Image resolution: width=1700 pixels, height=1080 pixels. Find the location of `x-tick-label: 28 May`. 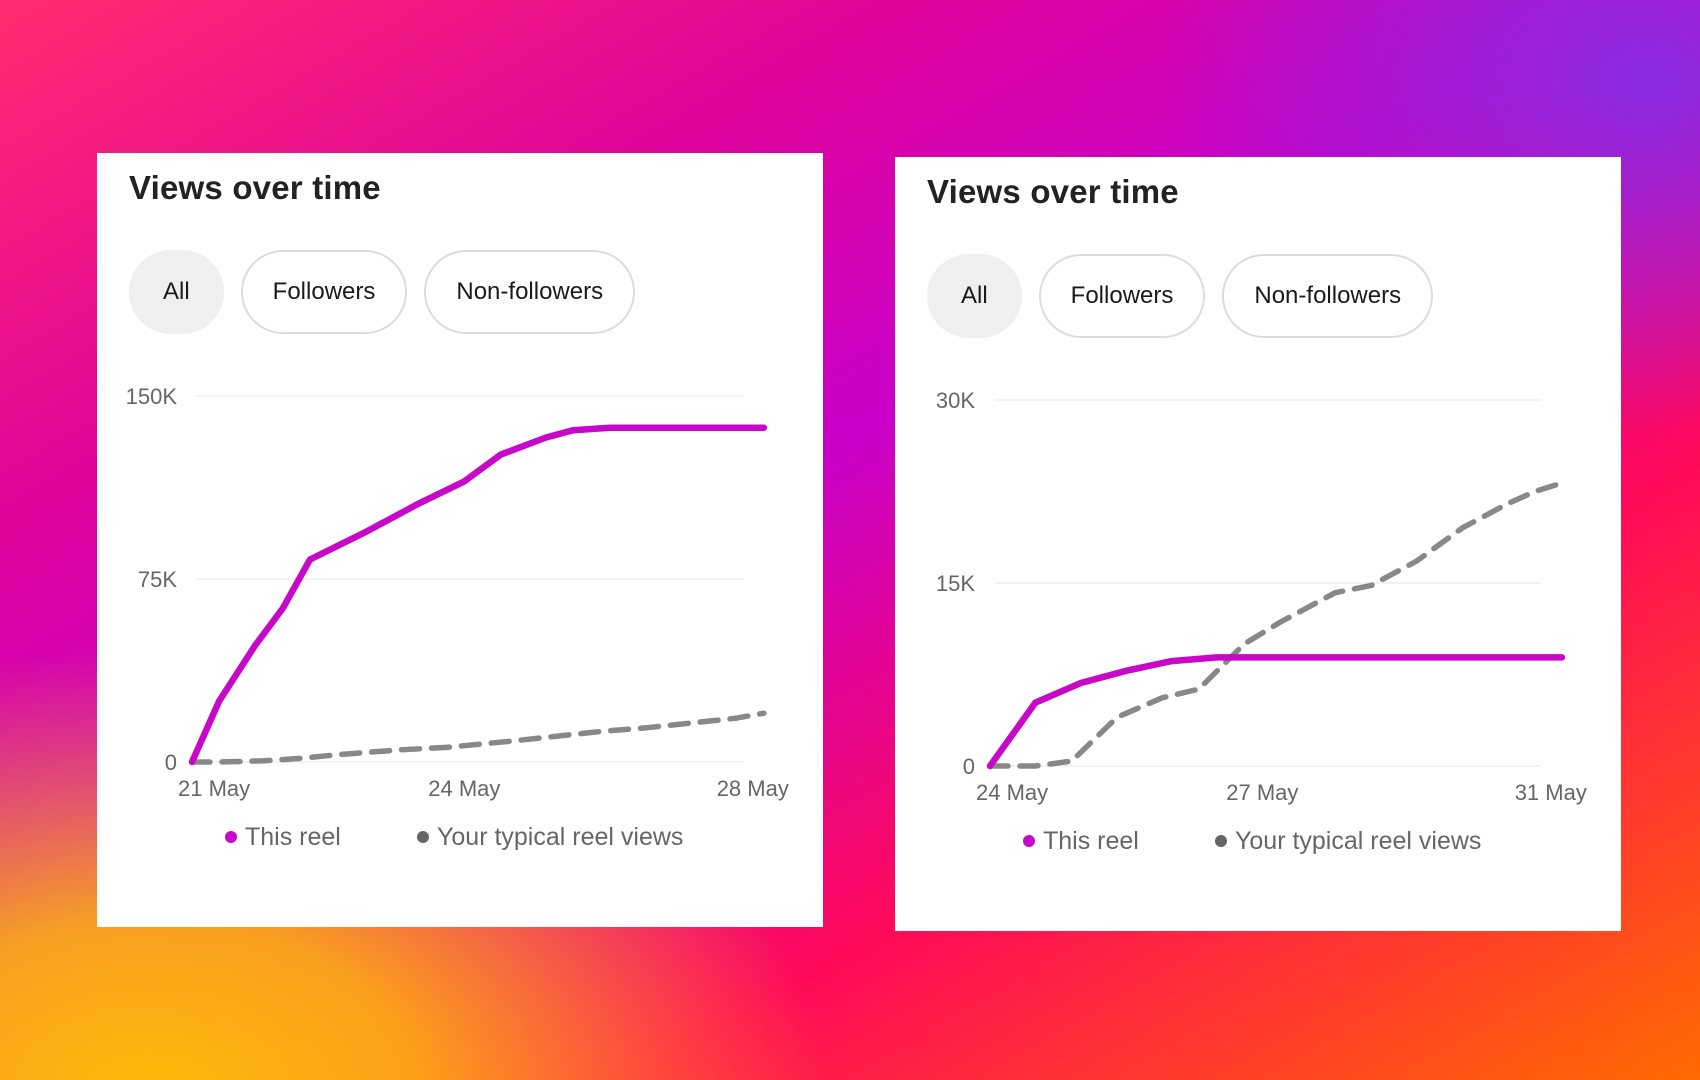

x-tick-label: 28 May is located at coordinates (753, 788).